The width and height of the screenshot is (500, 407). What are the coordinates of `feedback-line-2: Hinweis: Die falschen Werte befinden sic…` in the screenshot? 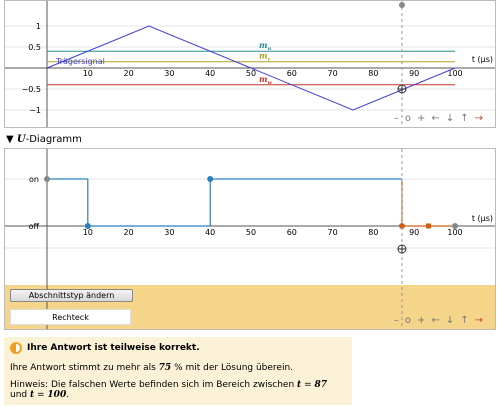 It's located at (168, 390).